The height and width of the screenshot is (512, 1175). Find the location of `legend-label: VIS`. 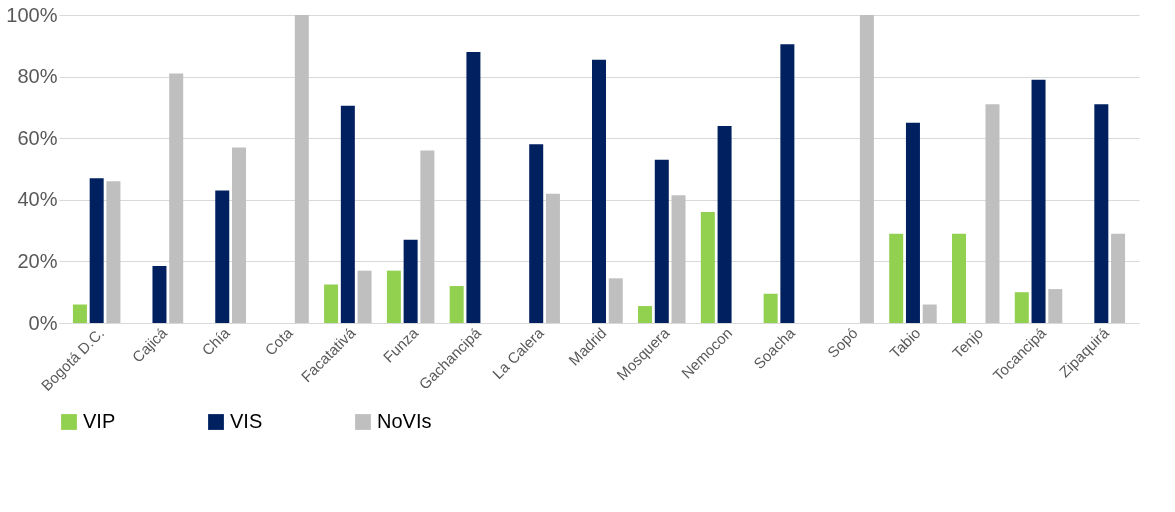

legend-label: VIS is located at coordinates (246, 421).